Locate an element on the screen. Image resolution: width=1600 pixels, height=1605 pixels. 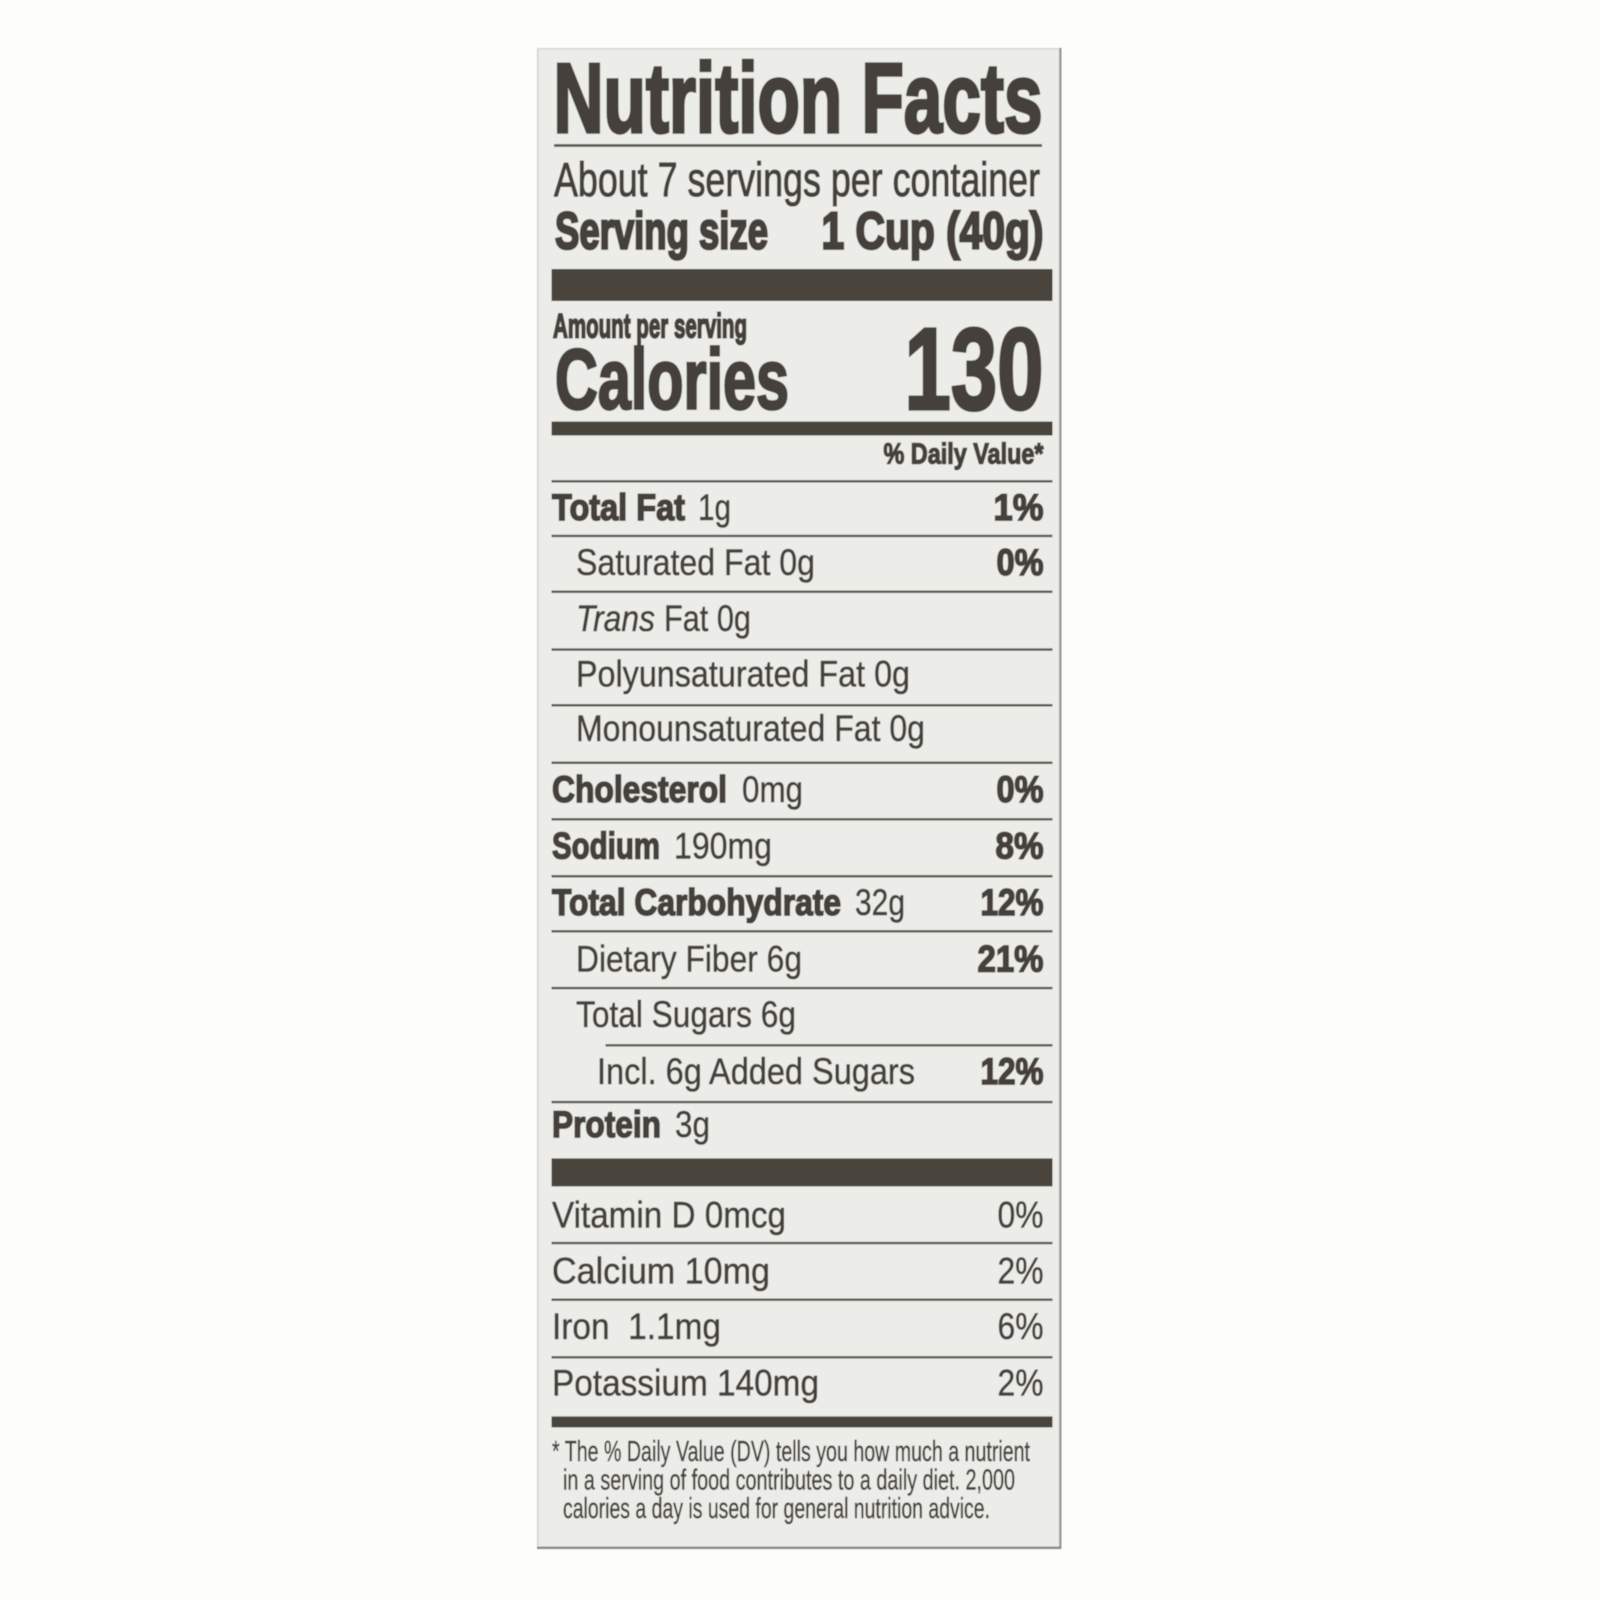
svg-text: 0mg is located at coordinates (772, 789).